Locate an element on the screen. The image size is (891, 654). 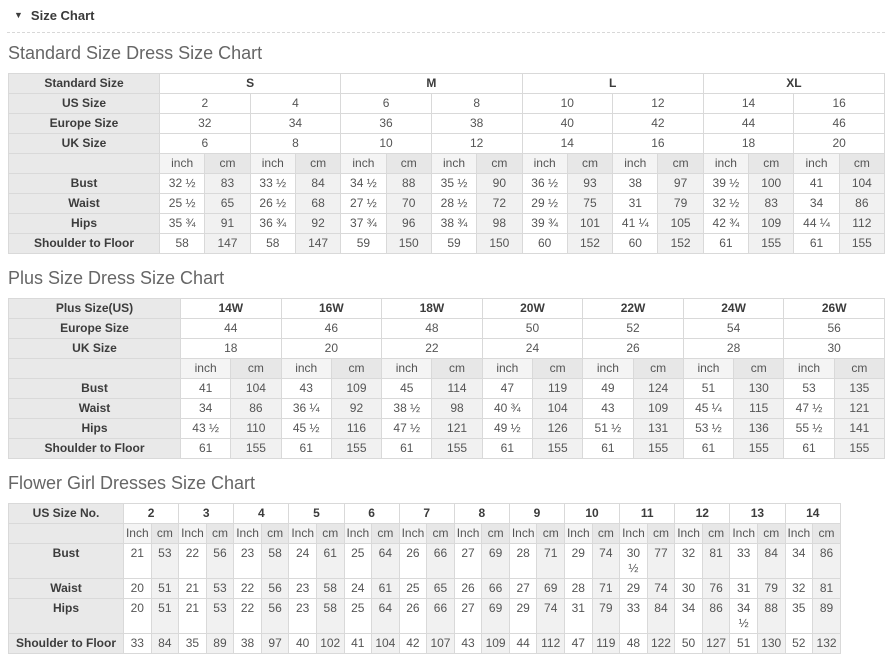
inch-value-cell: 22 is located at coordinates (247, 588).